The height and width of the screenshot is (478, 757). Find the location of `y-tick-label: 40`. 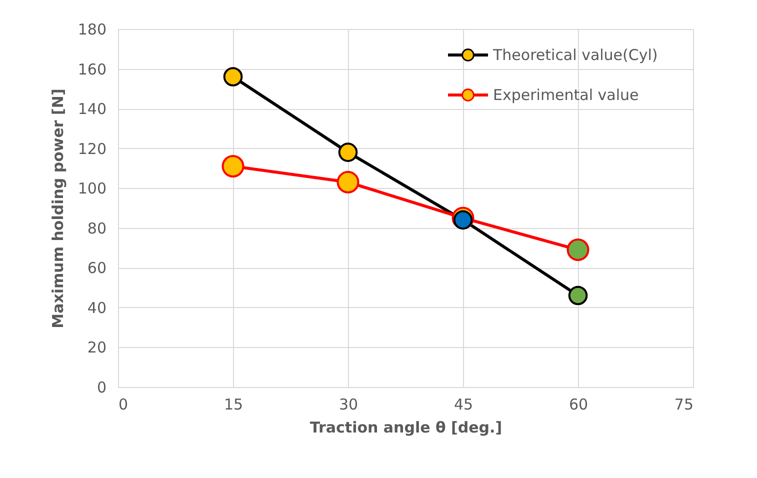

y-tick-label: 40 is located at coordinates (96, 307).